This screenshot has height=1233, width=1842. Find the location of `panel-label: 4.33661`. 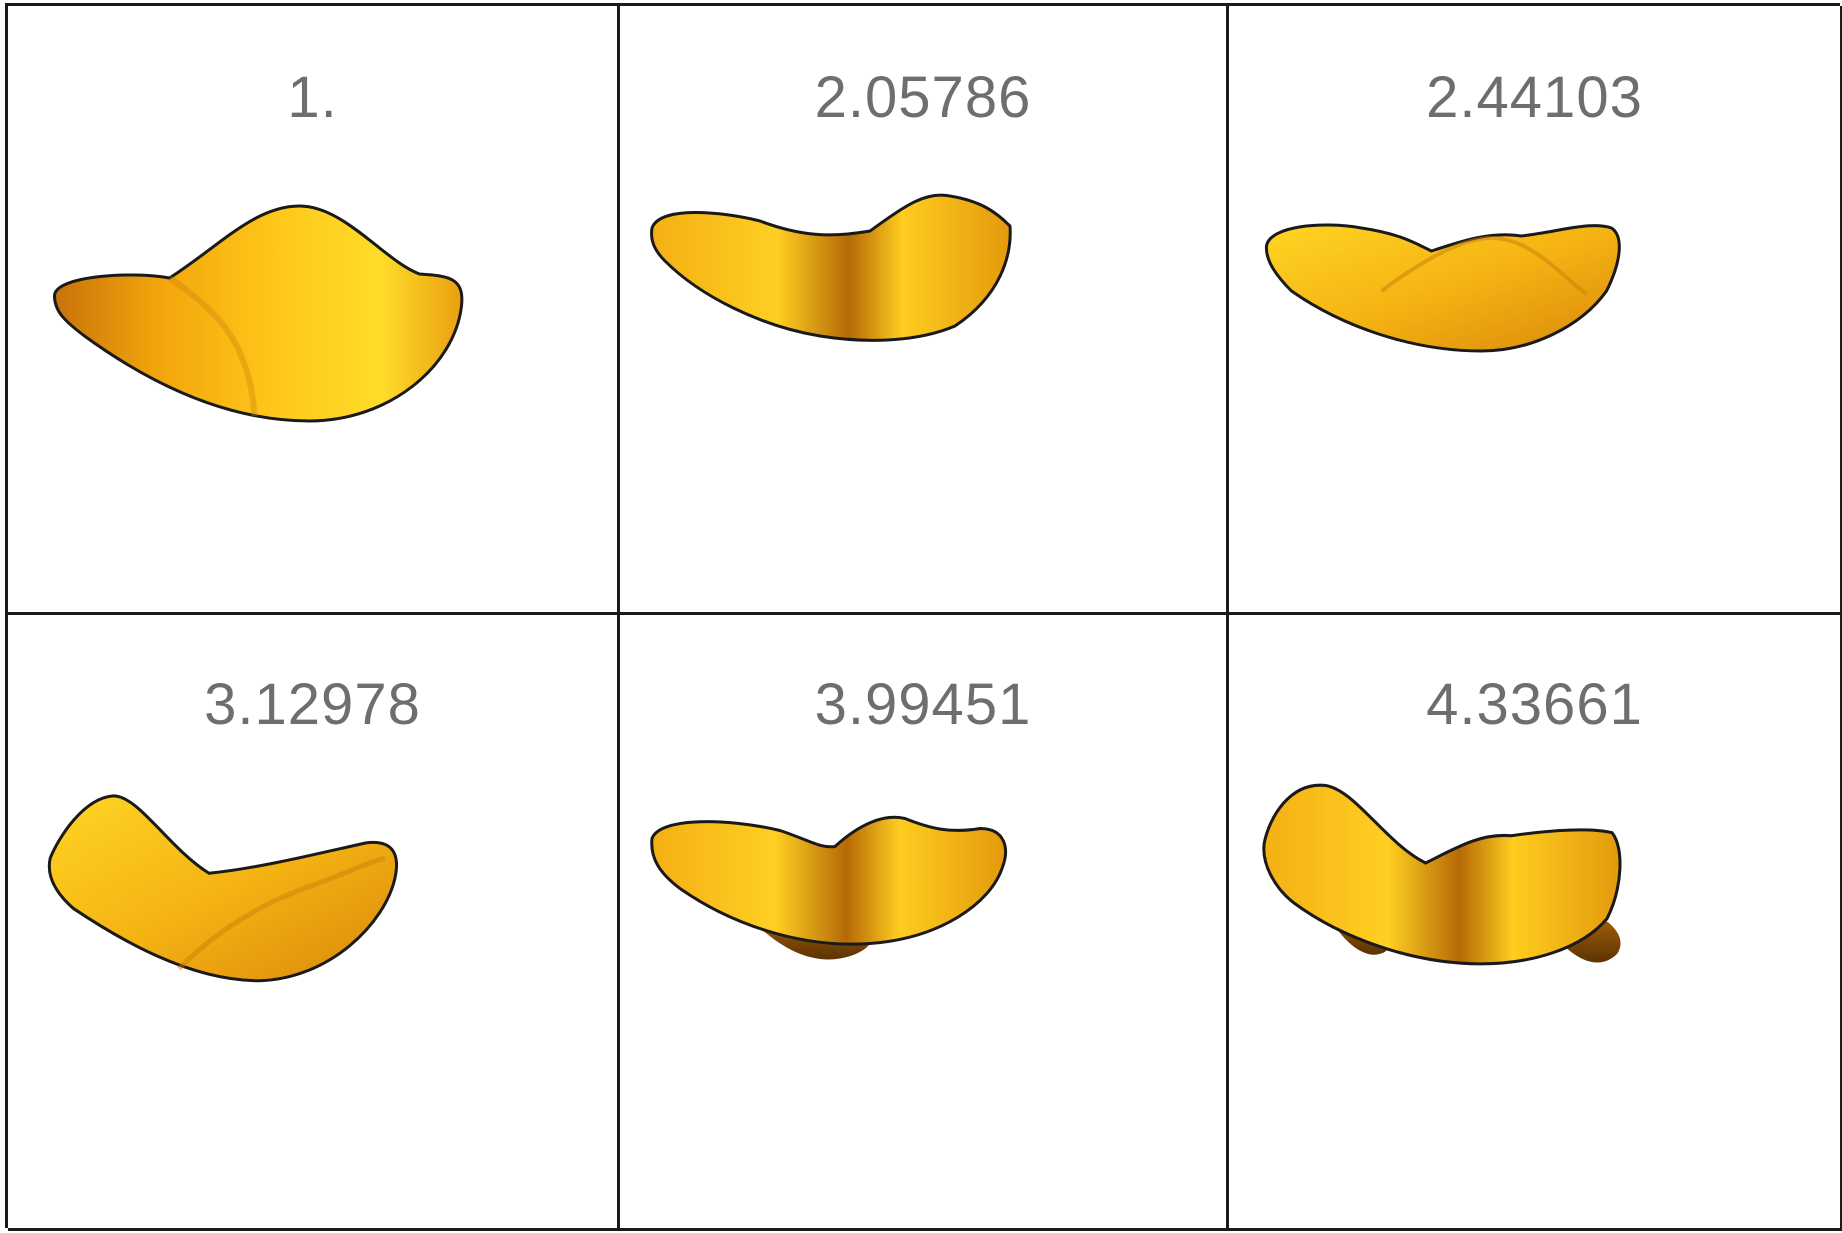

panel-label: 4.33661 is located at coordinates (1534, 704).